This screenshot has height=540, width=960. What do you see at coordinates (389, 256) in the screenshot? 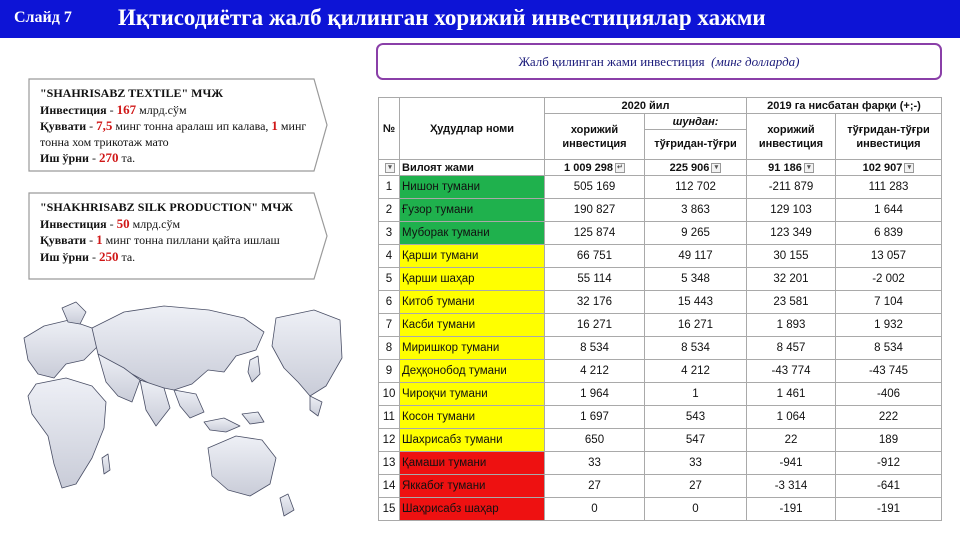
I see `row-number: 4` at bounding box center [389, 256].